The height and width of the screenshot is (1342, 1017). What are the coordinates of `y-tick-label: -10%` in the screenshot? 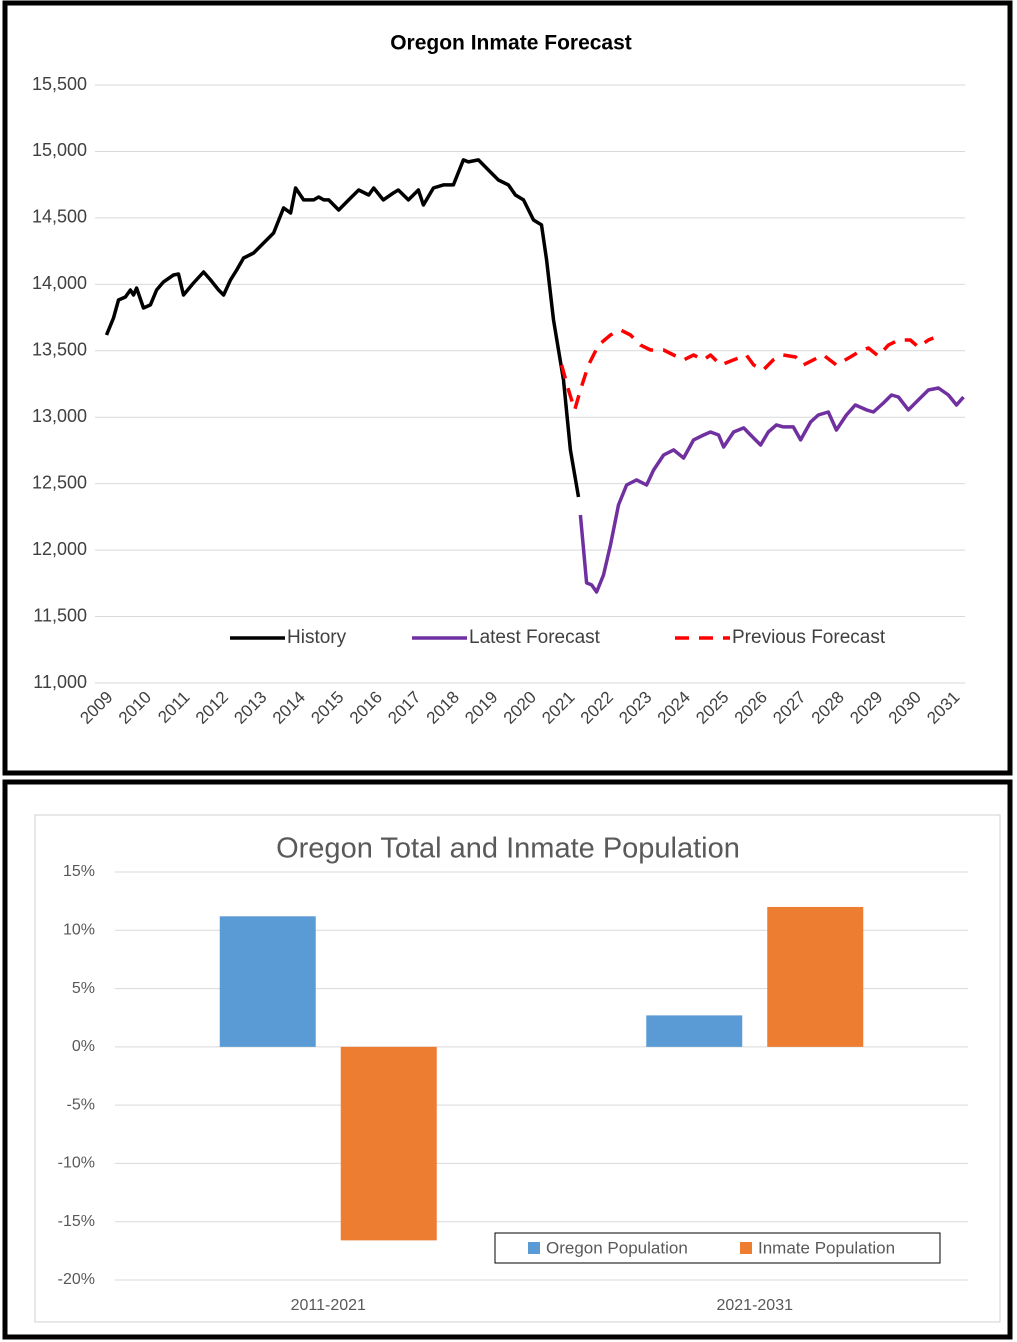 It's located at (76, 1163).